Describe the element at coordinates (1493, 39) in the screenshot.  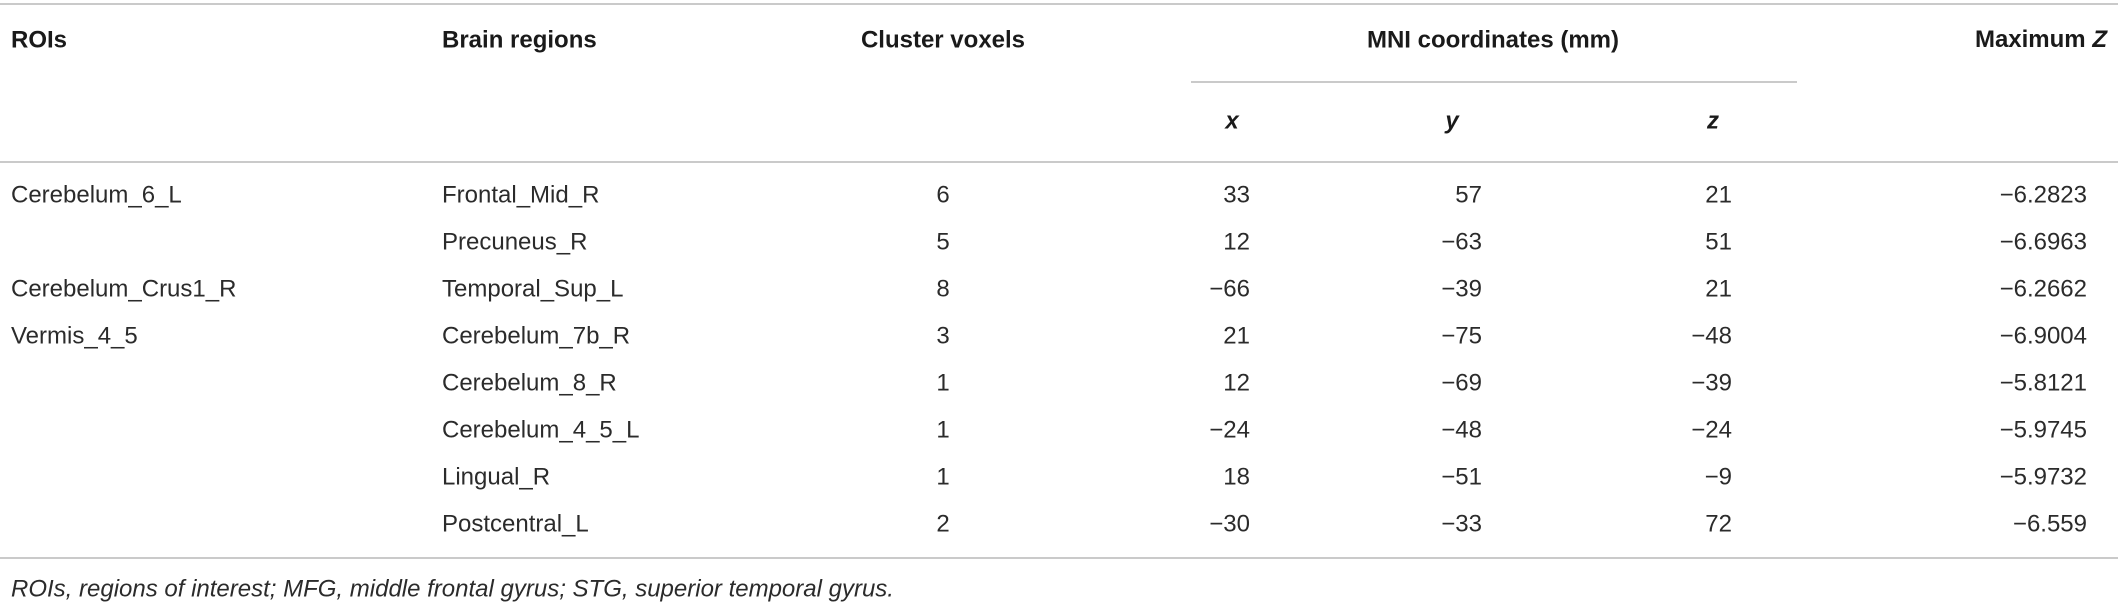
I see `header-mni: MNI coordinates (mm)` at that location.